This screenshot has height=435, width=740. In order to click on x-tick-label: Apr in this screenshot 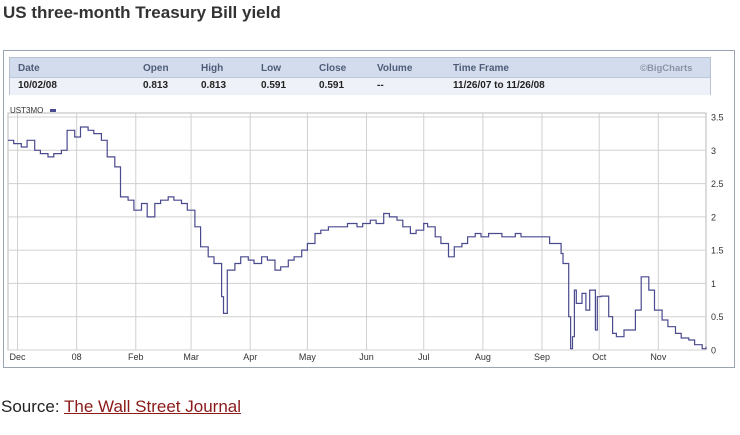, I will do `click(250, 357)`.